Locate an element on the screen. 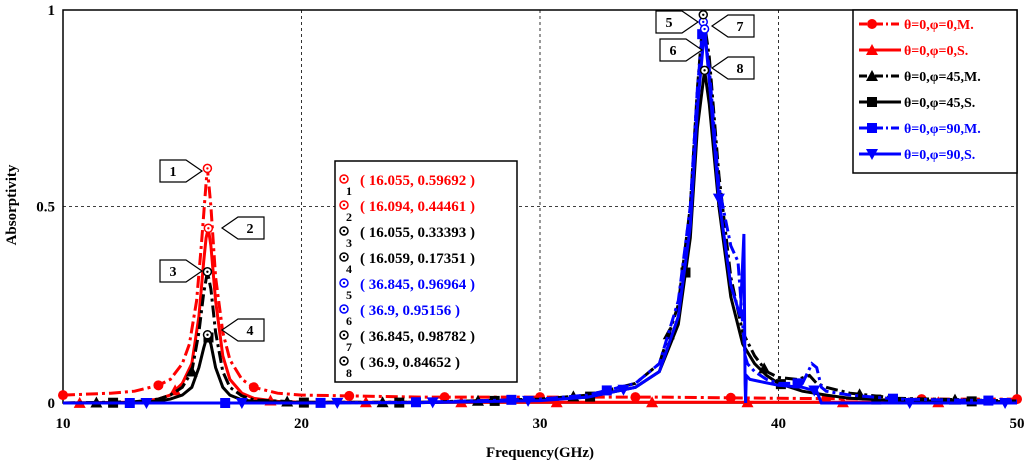 The image size is (1024, 463). legend-entry-5: θ=0,φ=90,M. is located at coordinates (920, 129).